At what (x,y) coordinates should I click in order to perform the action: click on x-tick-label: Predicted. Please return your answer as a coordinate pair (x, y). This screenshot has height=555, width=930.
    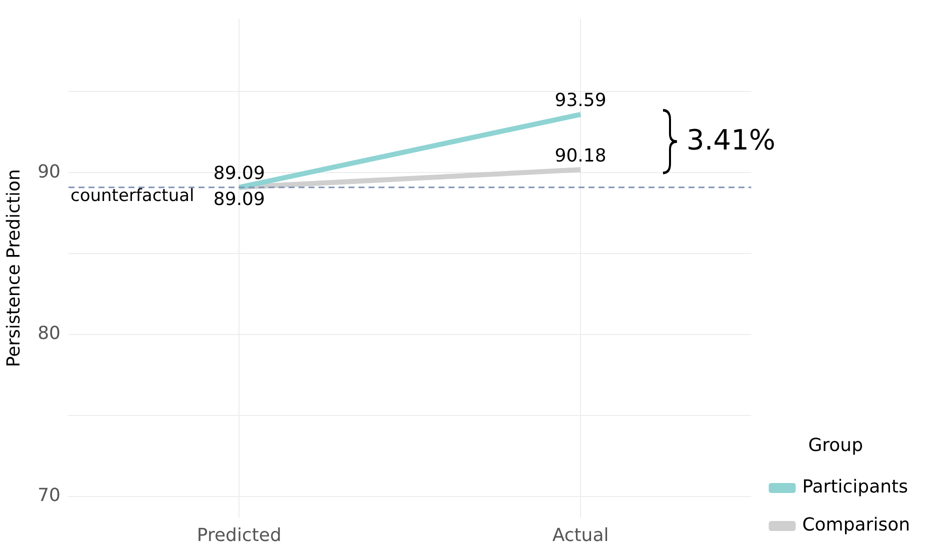
    Looking at the image, I should click on (239, 535).